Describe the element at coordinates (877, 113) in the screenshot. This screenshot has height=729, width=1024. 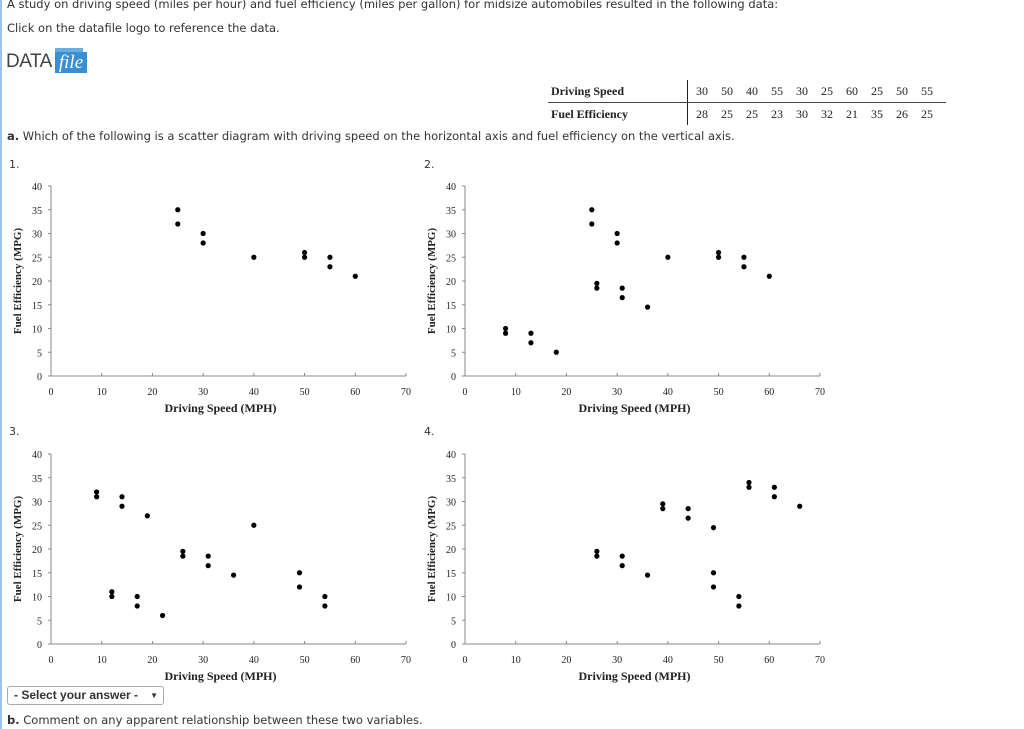
I see `cell: 35` at that location.